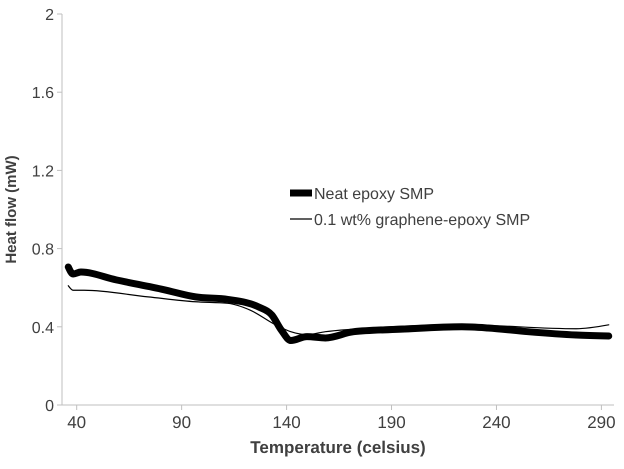 The height and width of the screenshot is (469, 624). Describe the element at coordinates (286, 422) in the screenshot. I see `x-tick-label: 140` at that location.